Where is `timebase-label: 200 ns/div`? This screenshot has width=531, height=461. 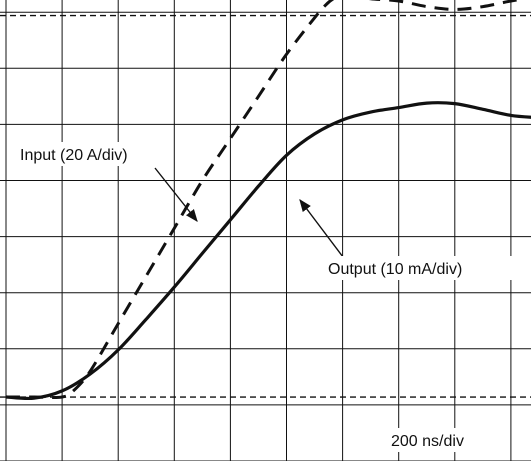
timebase-label: 200 ns/div is located at coordinates (427, 441).